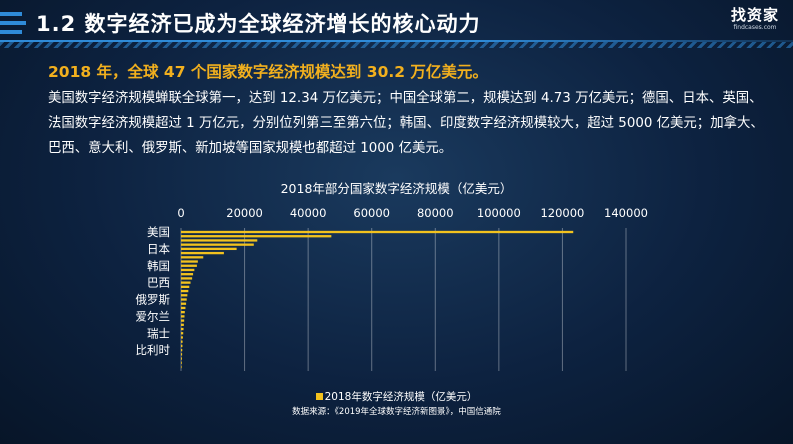  Describe the element at coordinates (158, 283) in the screenshot. I see `y-tick-label: 巴西` at that location.